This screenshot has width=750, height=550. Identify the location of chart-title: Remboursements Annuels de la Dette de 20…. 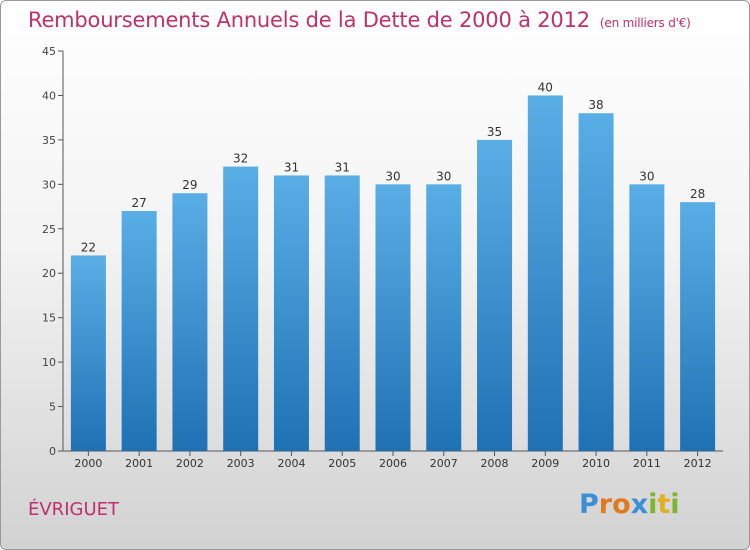
(359, 20).